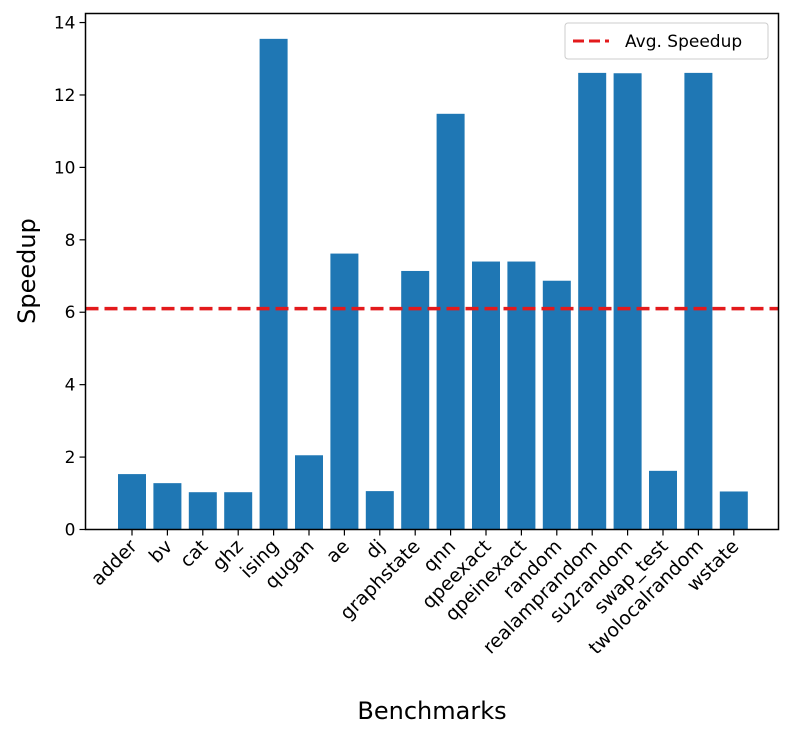 This screenshot has height=743, width=792. Describe the element at coordinates (309, 492) in the screenshot. I see `bar-qugan` at that location.